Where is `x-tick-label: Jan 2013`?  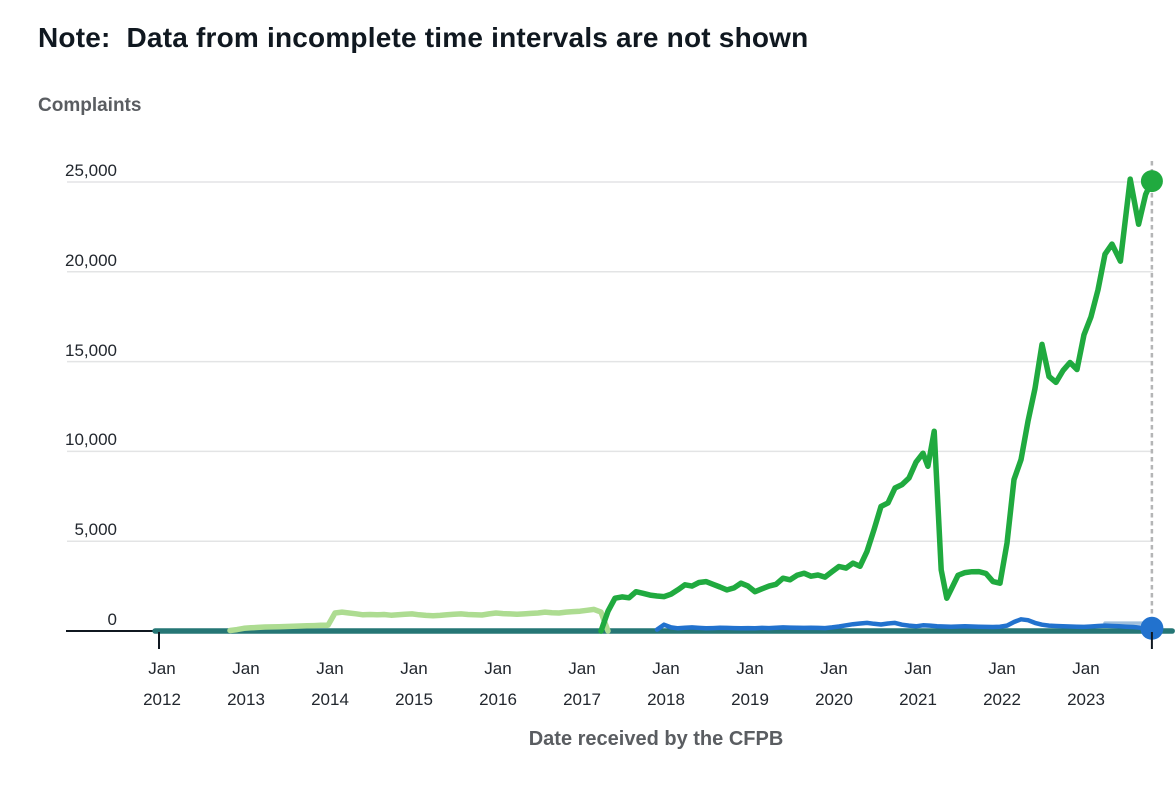
x-tick-label: Jan 2013 is located at coordinates (246, 684).